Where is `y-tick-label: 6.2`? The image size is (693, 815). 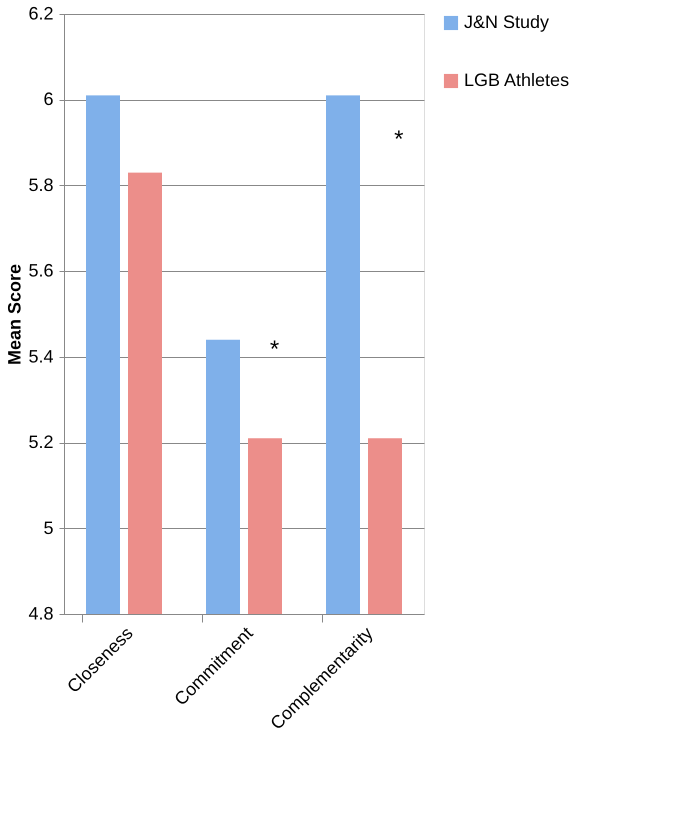 y-tick-label: 6.2 is located at coordinates (41, 14).